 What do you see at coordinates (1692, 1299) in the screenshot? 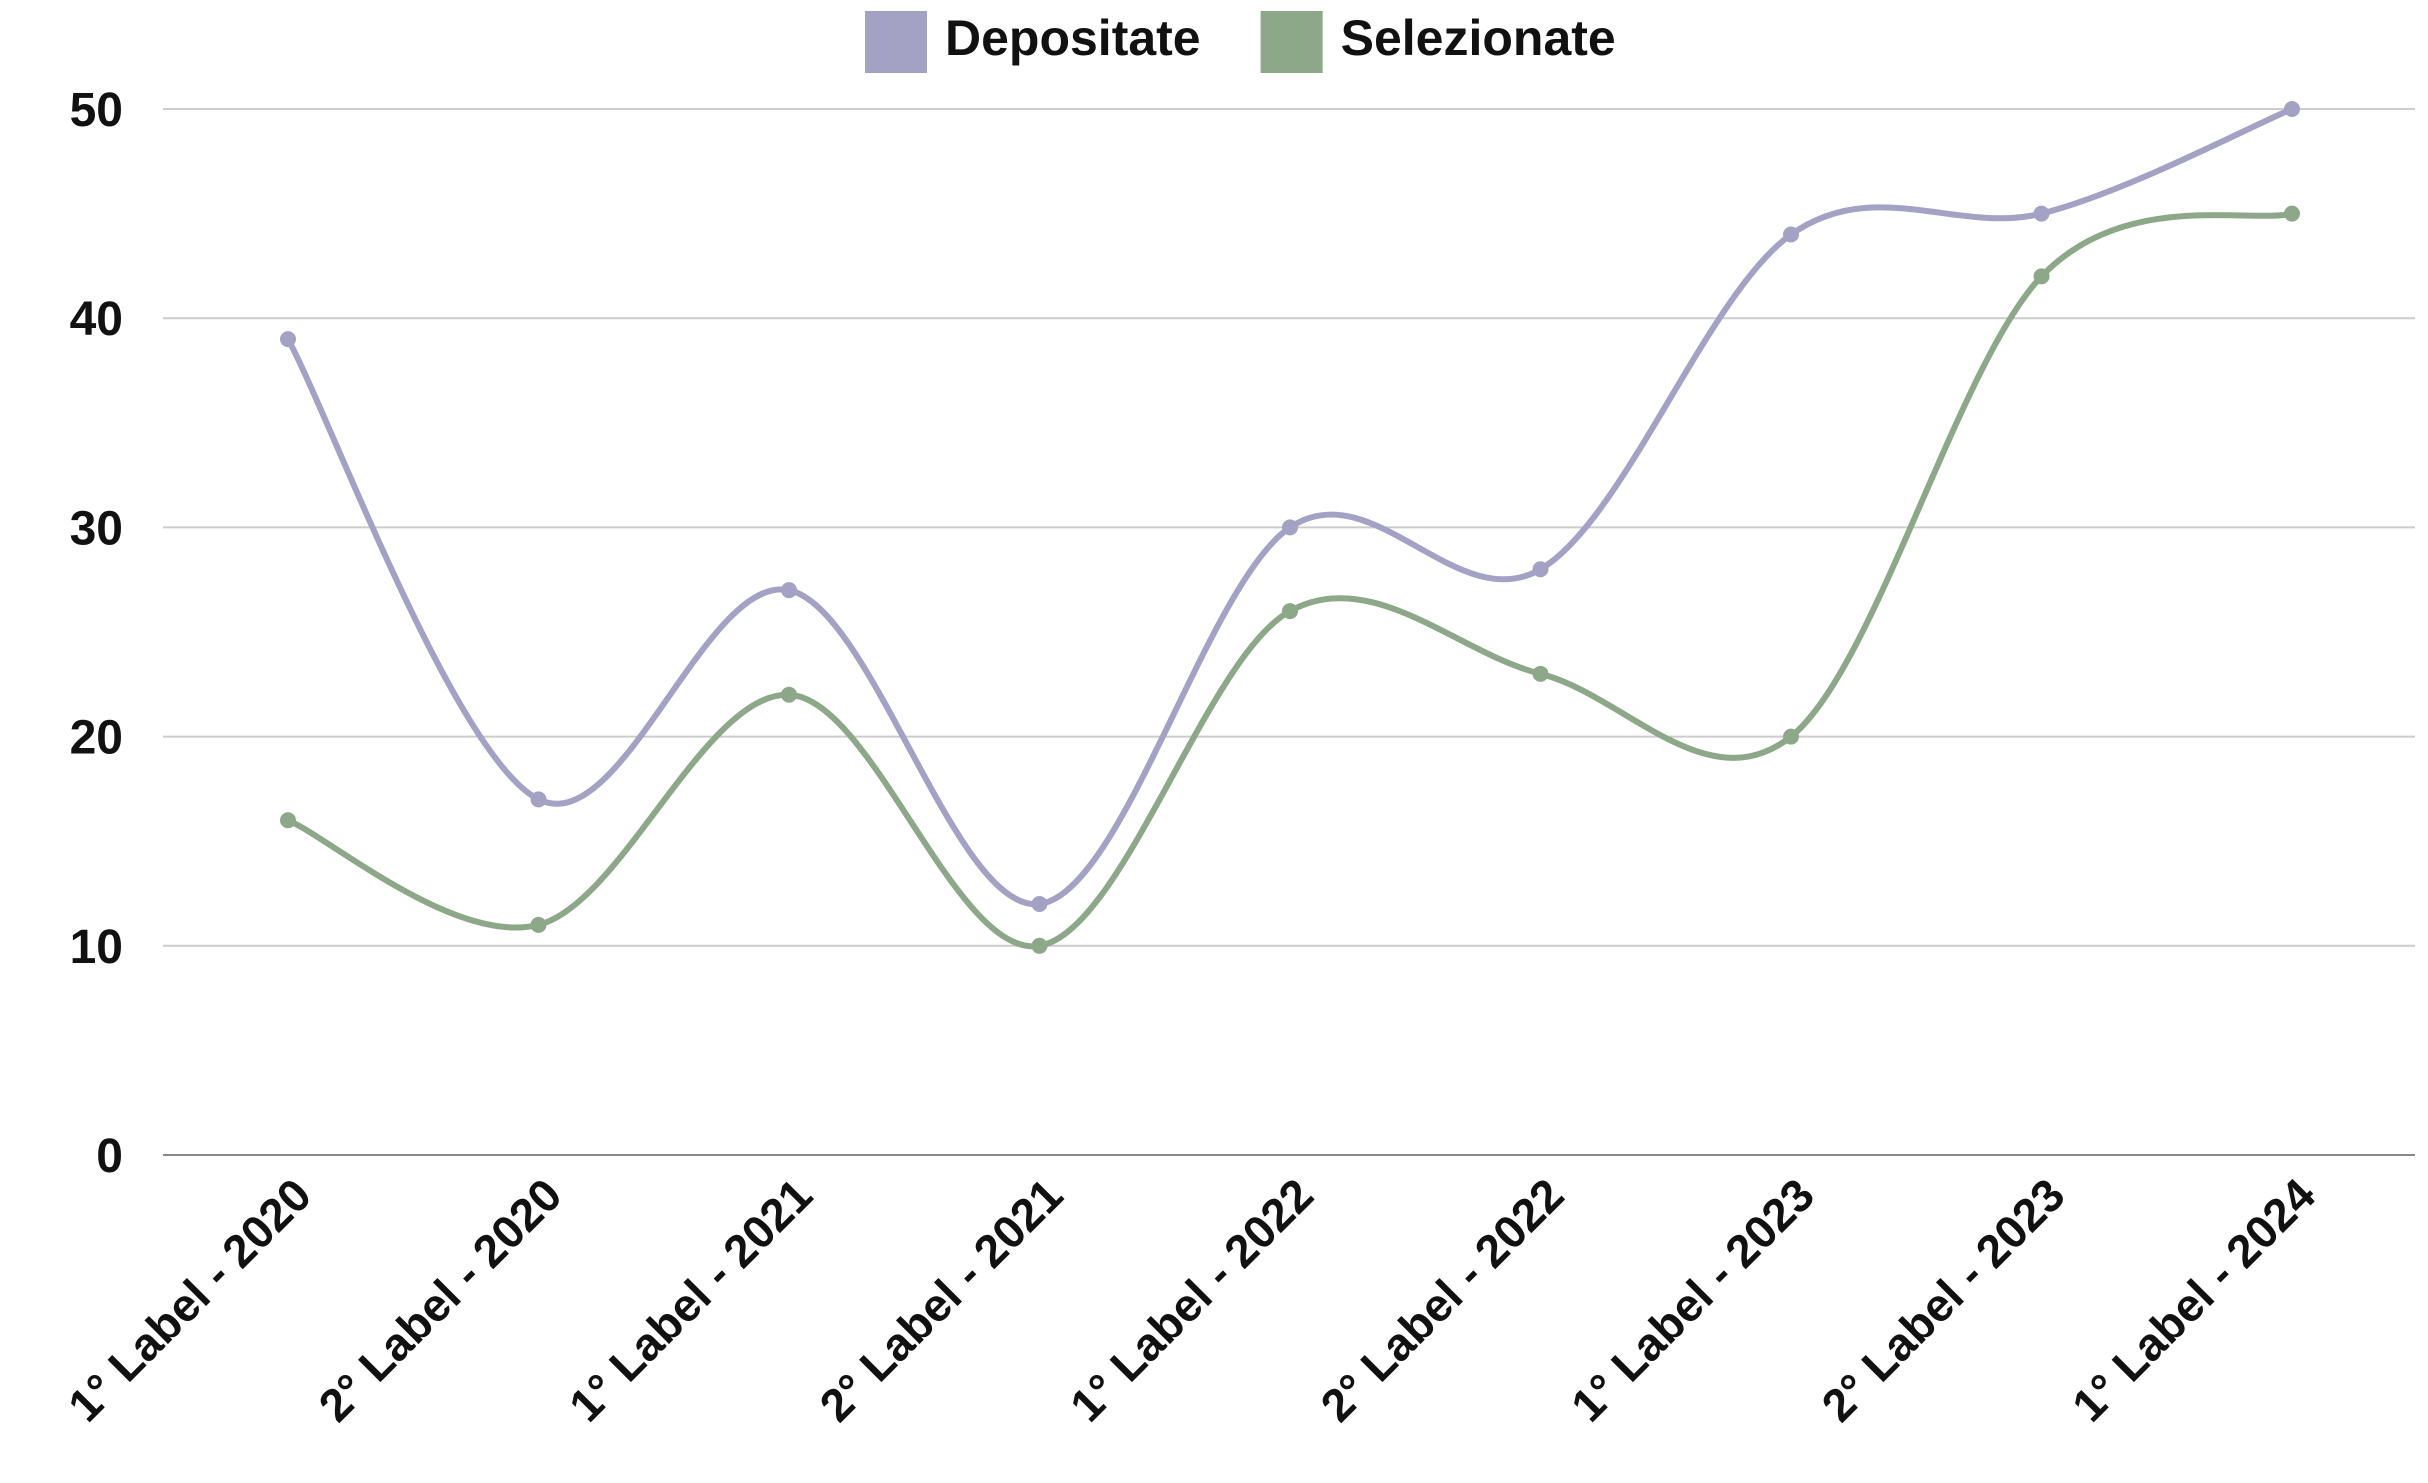
I see `x-tick-label: 1° Label - 2023` at bounding box center [1692, 1299].